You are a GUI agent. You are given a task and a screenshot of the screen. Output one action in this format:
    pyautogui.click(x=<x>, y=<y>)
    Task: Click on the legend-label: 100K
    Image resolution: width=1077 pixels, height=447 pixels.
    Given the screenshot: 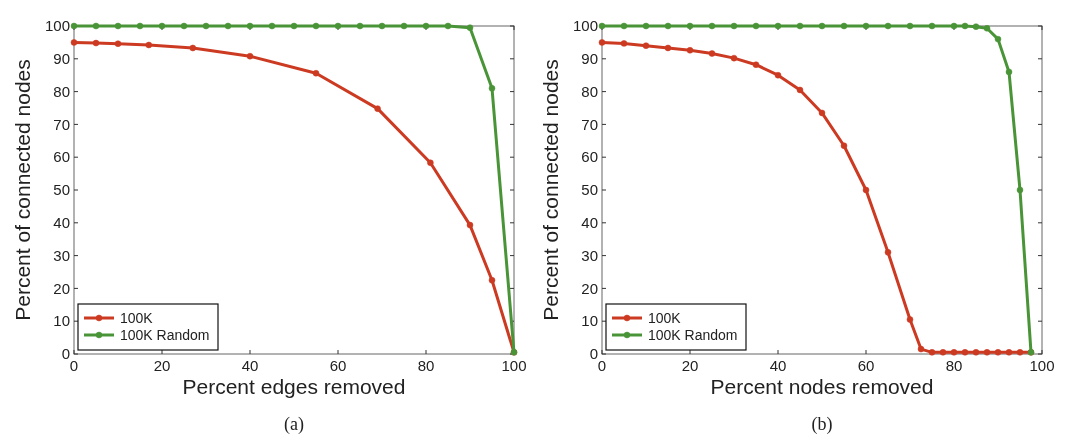 What is the action you would take?
    pyautogui.click(x=665, y=317)
    